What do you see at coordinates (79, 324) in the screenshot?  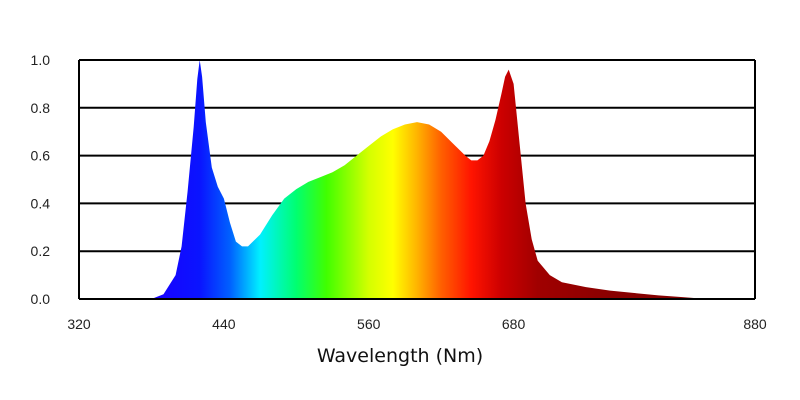 I see `x-tick-label: 320` at bounding box center [79, 324].